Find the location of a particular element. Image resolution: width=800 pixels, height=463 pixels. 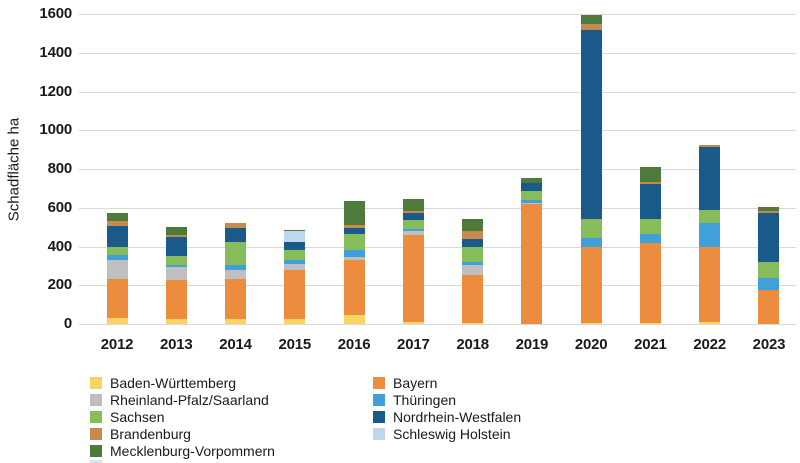

bar-segment-2023-Mecklenburg-Vorpommern is located at coordinates (769, 208).